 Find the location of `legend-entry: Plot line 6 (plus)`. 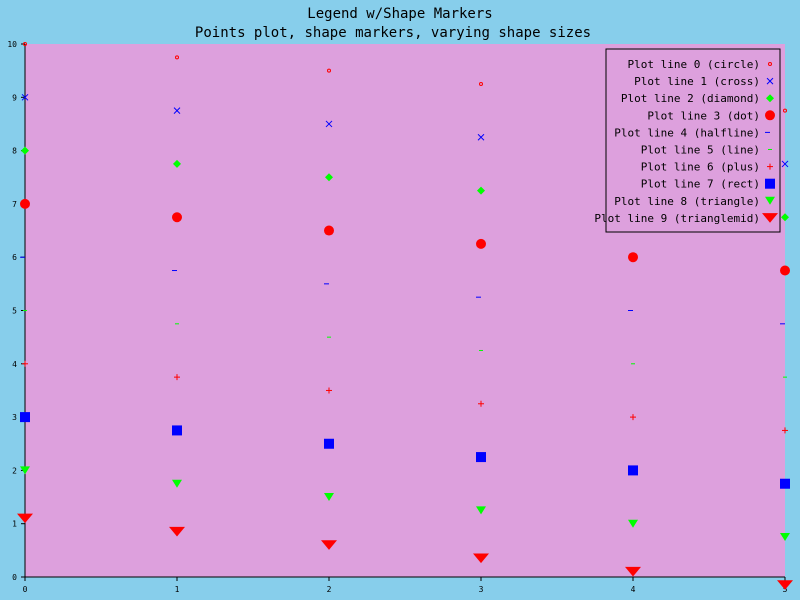

legend-entry: Plot line 6 (plus) is located at coordinates (707, 167).